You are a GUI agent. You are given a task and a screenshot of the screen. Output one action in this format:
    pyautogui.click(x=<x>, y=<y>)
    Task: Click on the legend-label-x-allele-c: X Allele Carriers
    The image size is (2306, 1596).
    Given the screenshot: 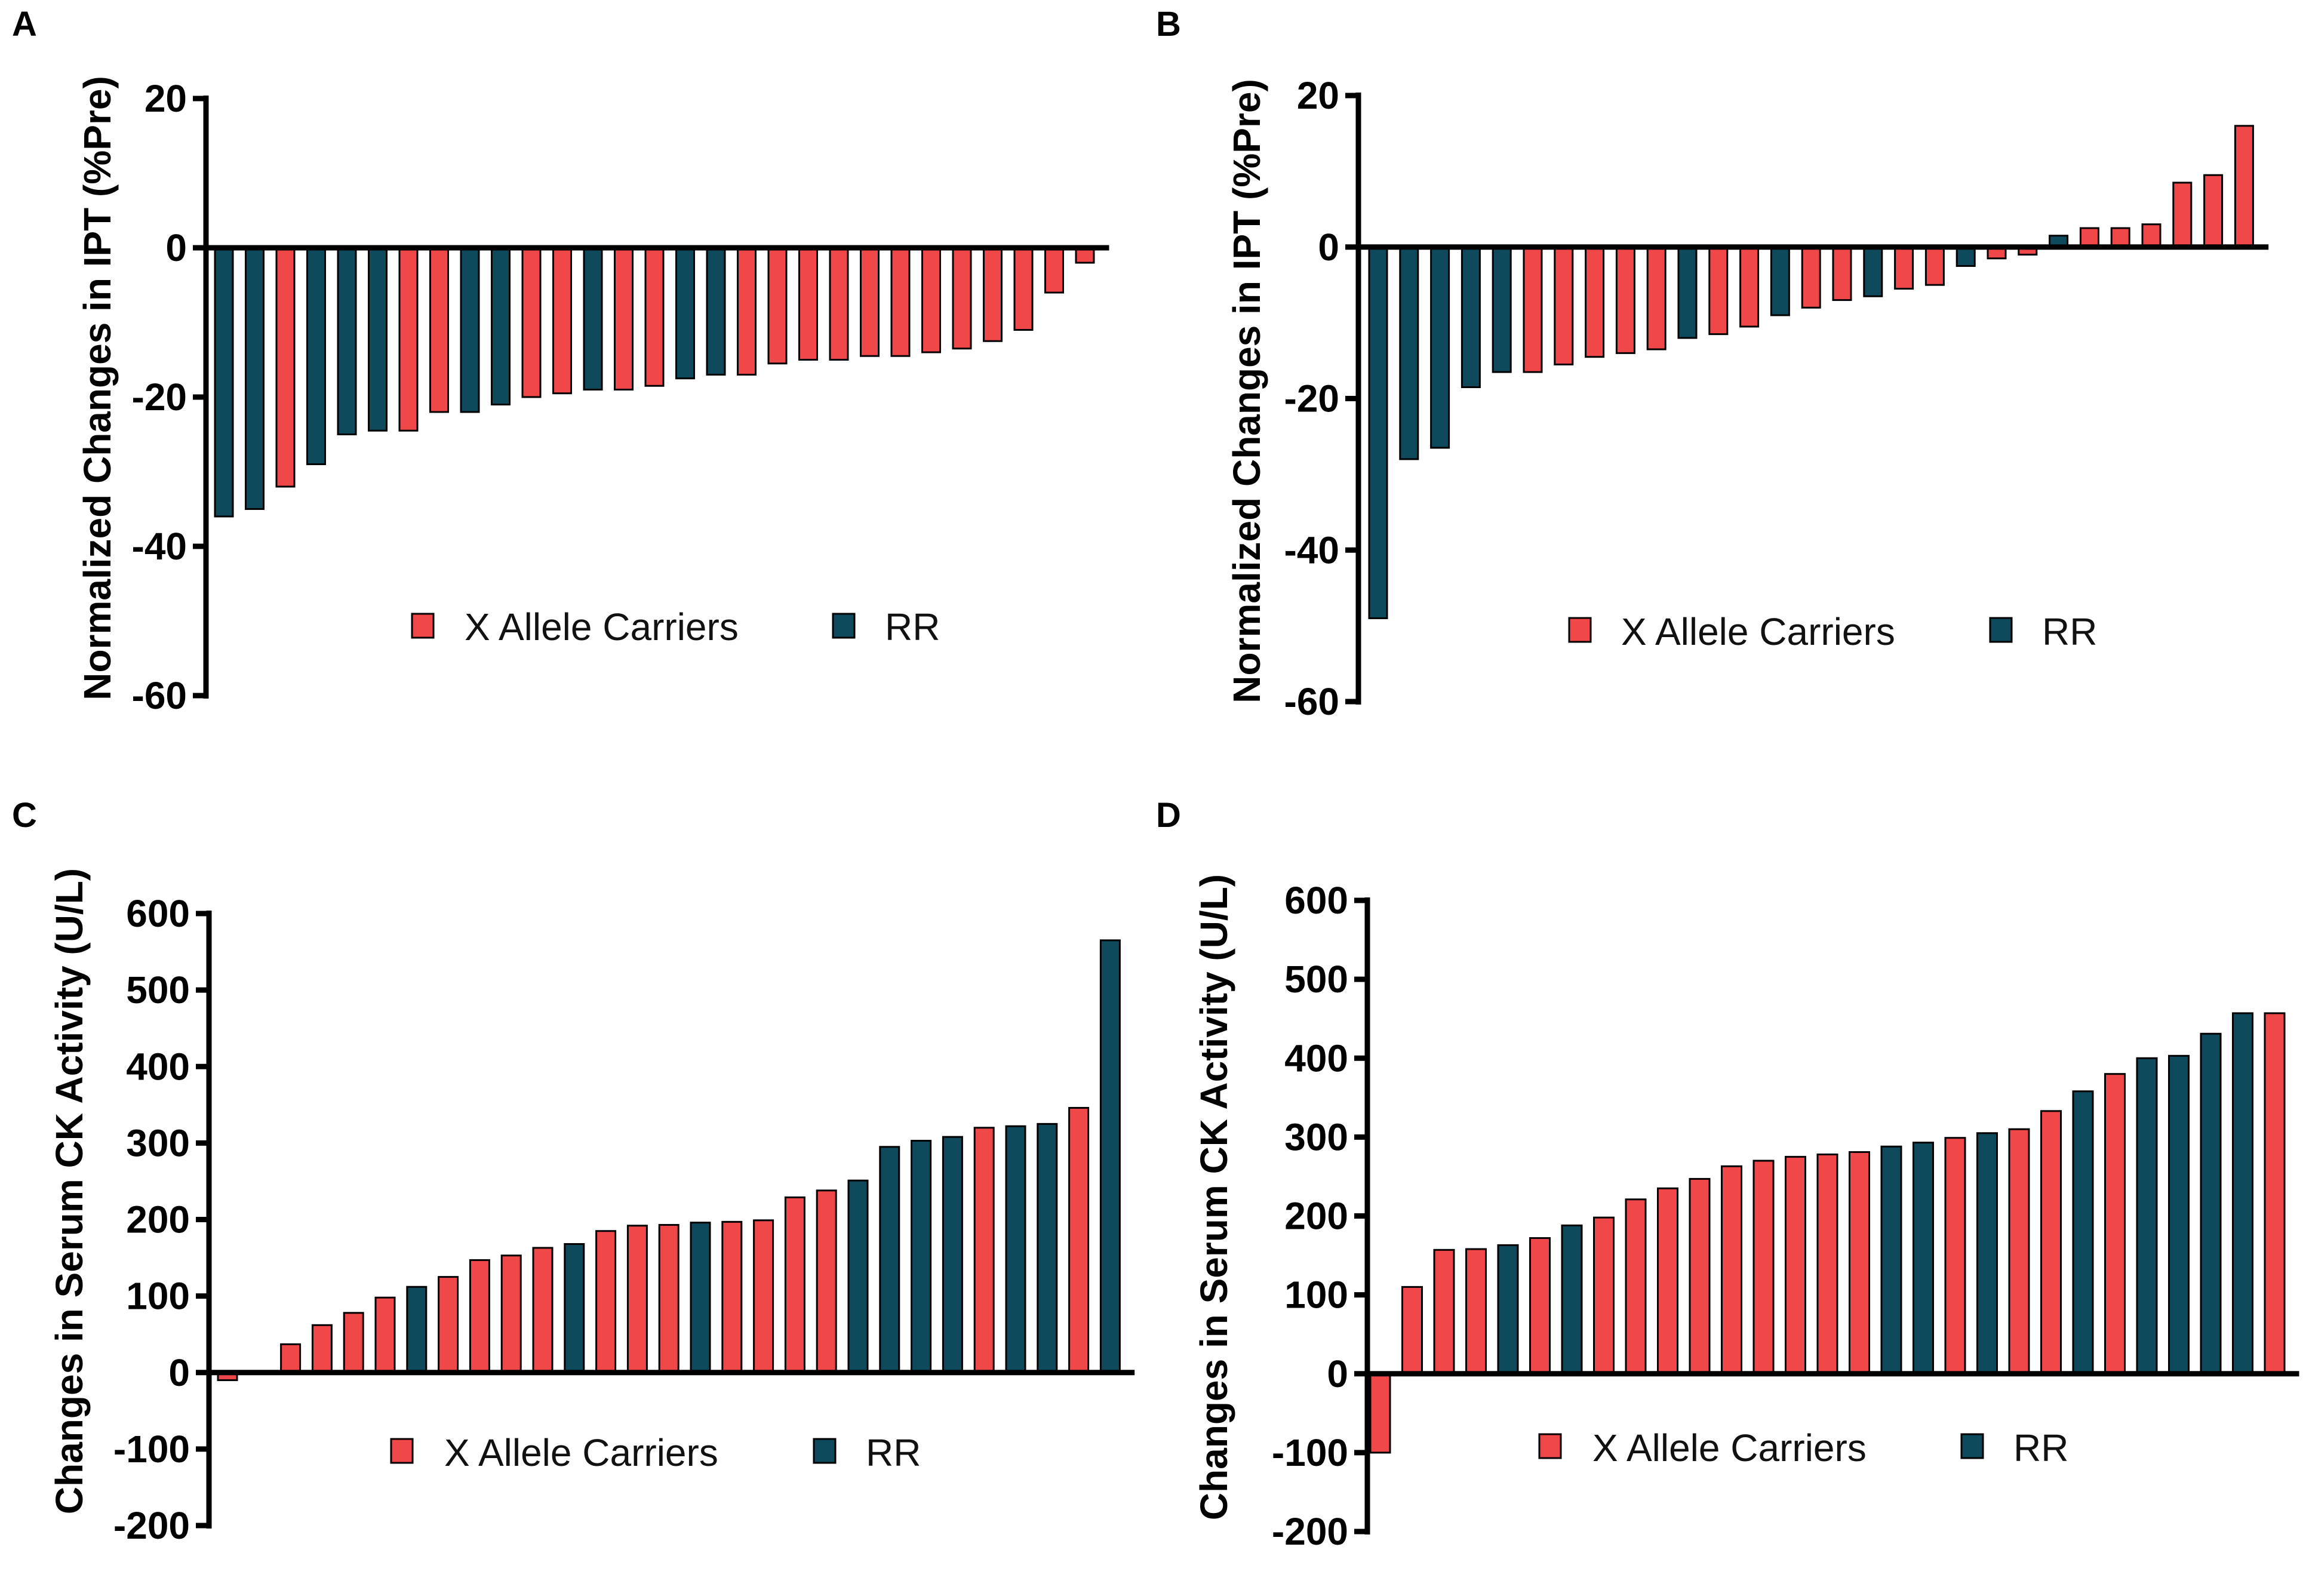 What is the action you would take?
    pyautogui.click(x=581, y=1452)
    